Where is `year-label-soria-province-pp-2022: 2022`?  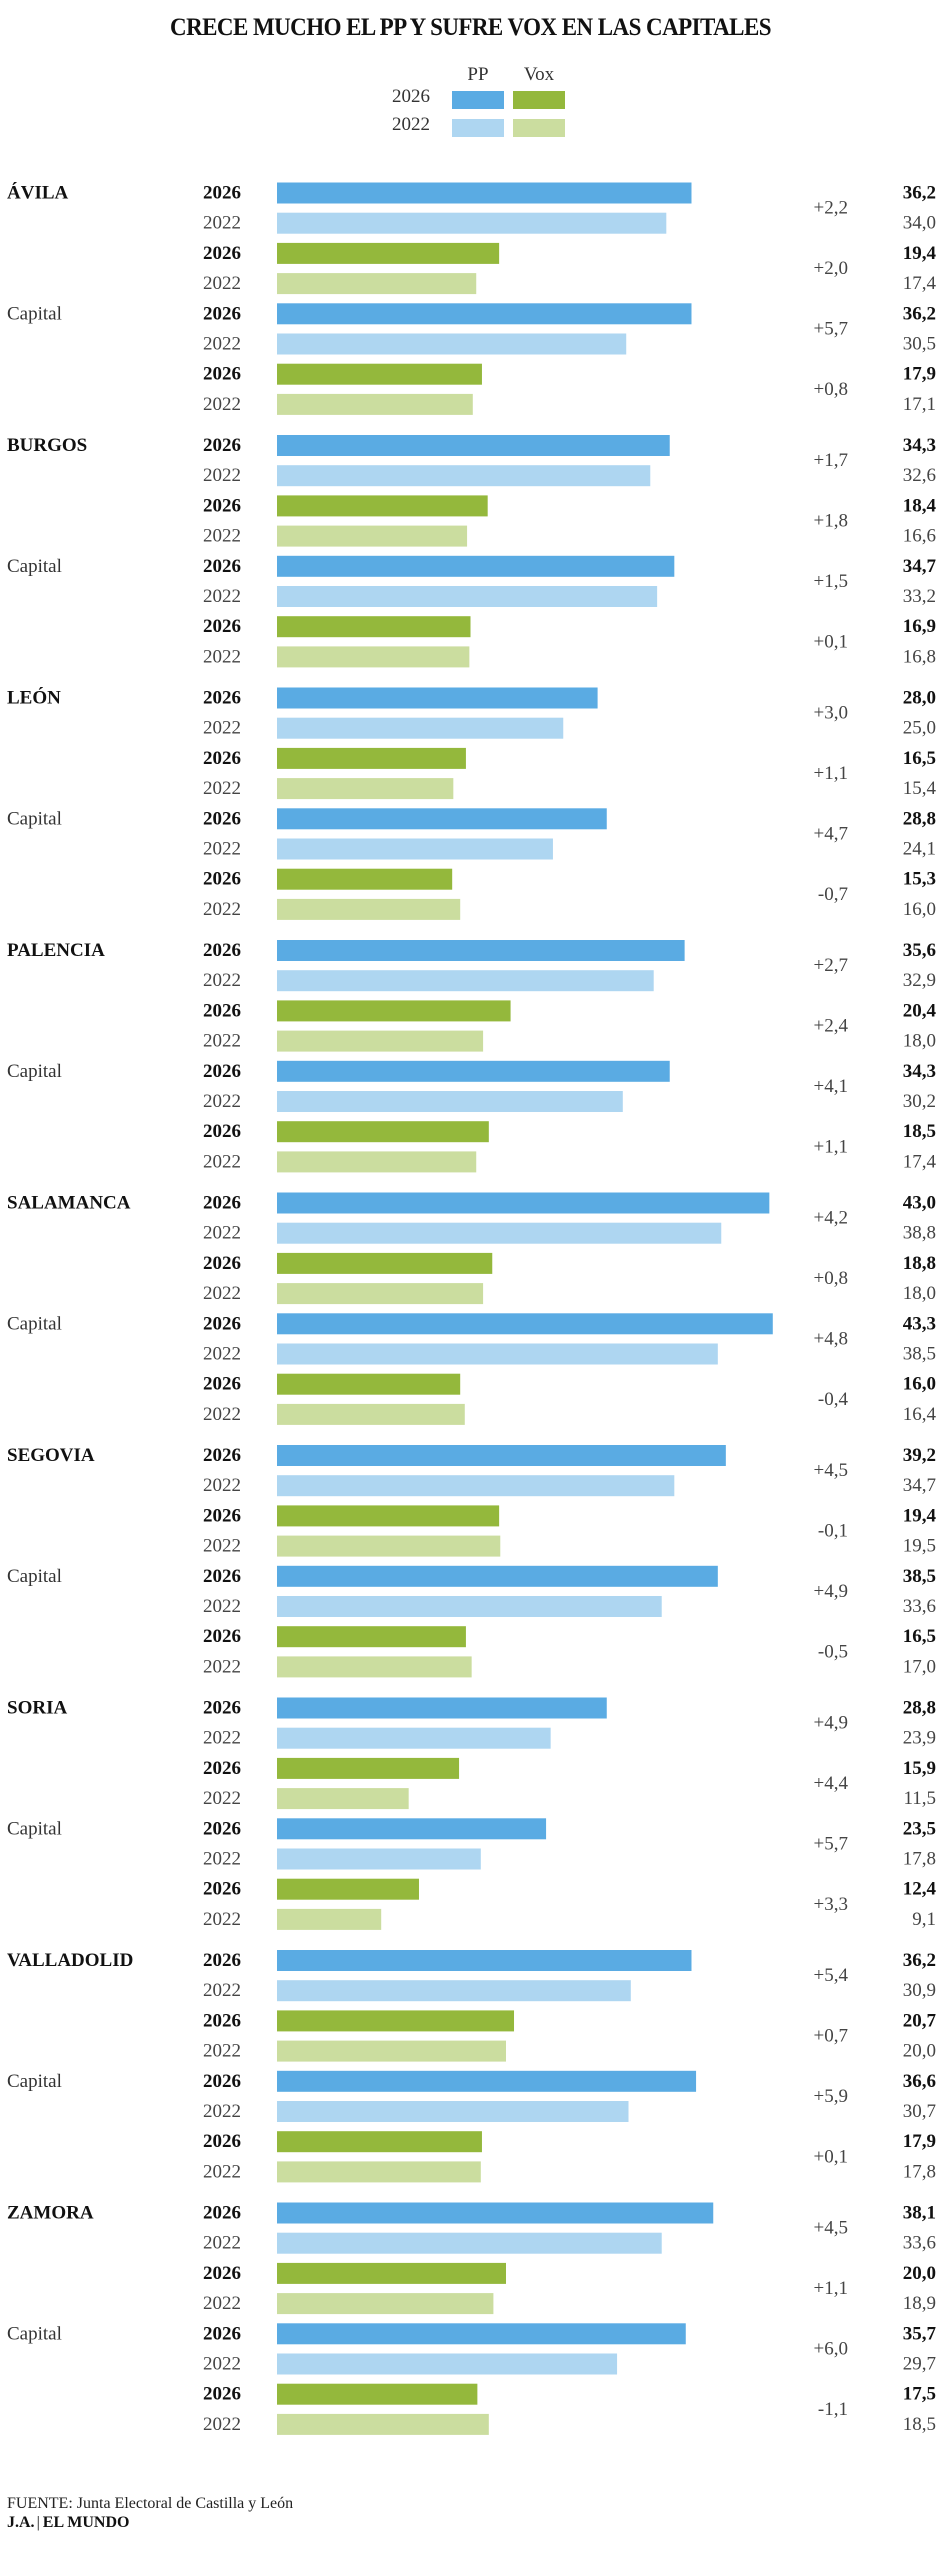
year-label-soria-province-pp-2022: 2022 is located at coordinates (222, 1738).